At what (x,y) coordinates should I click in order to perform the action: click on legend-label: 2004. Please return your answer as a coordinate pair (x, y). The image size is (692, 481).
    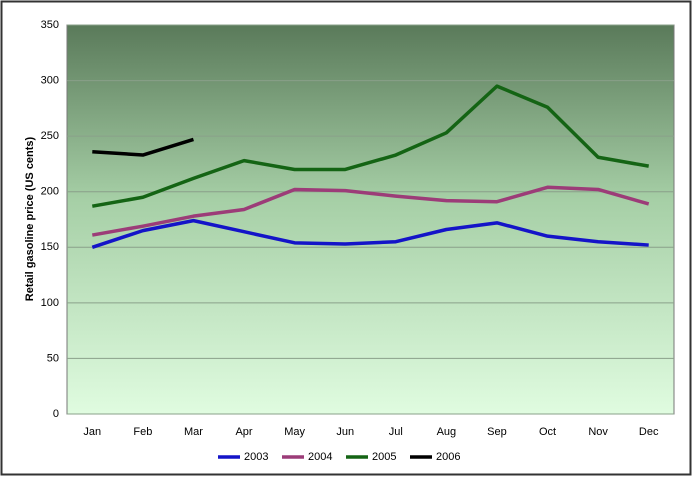
    Looking at the image, I should click on (320, 457).